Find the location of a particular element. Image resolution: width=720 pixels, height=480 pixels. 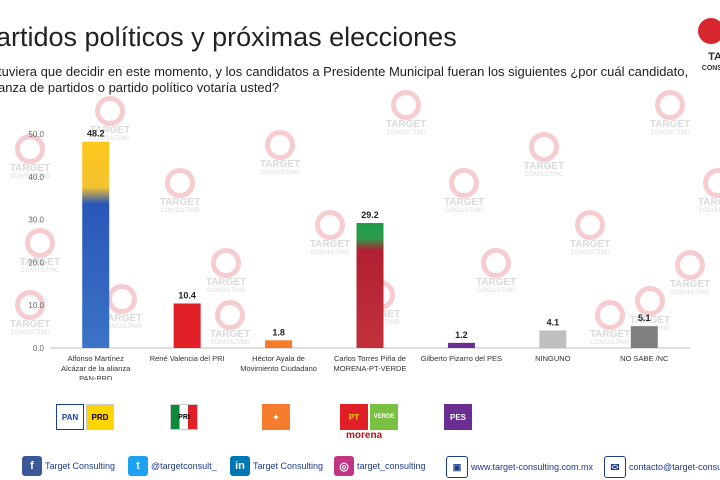

email-label: contacto@target-consulting is located at coordinates (674, 467).